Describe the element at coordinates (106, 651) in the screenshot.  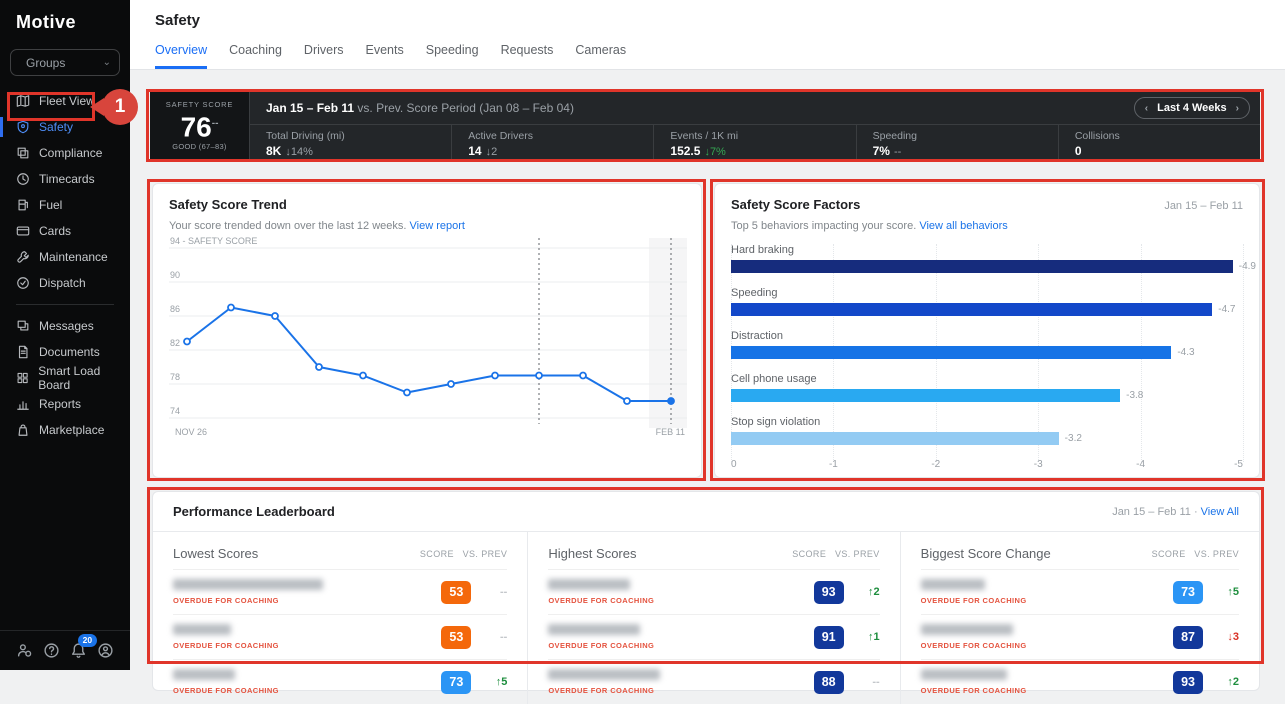
I see `account-button` at that location.